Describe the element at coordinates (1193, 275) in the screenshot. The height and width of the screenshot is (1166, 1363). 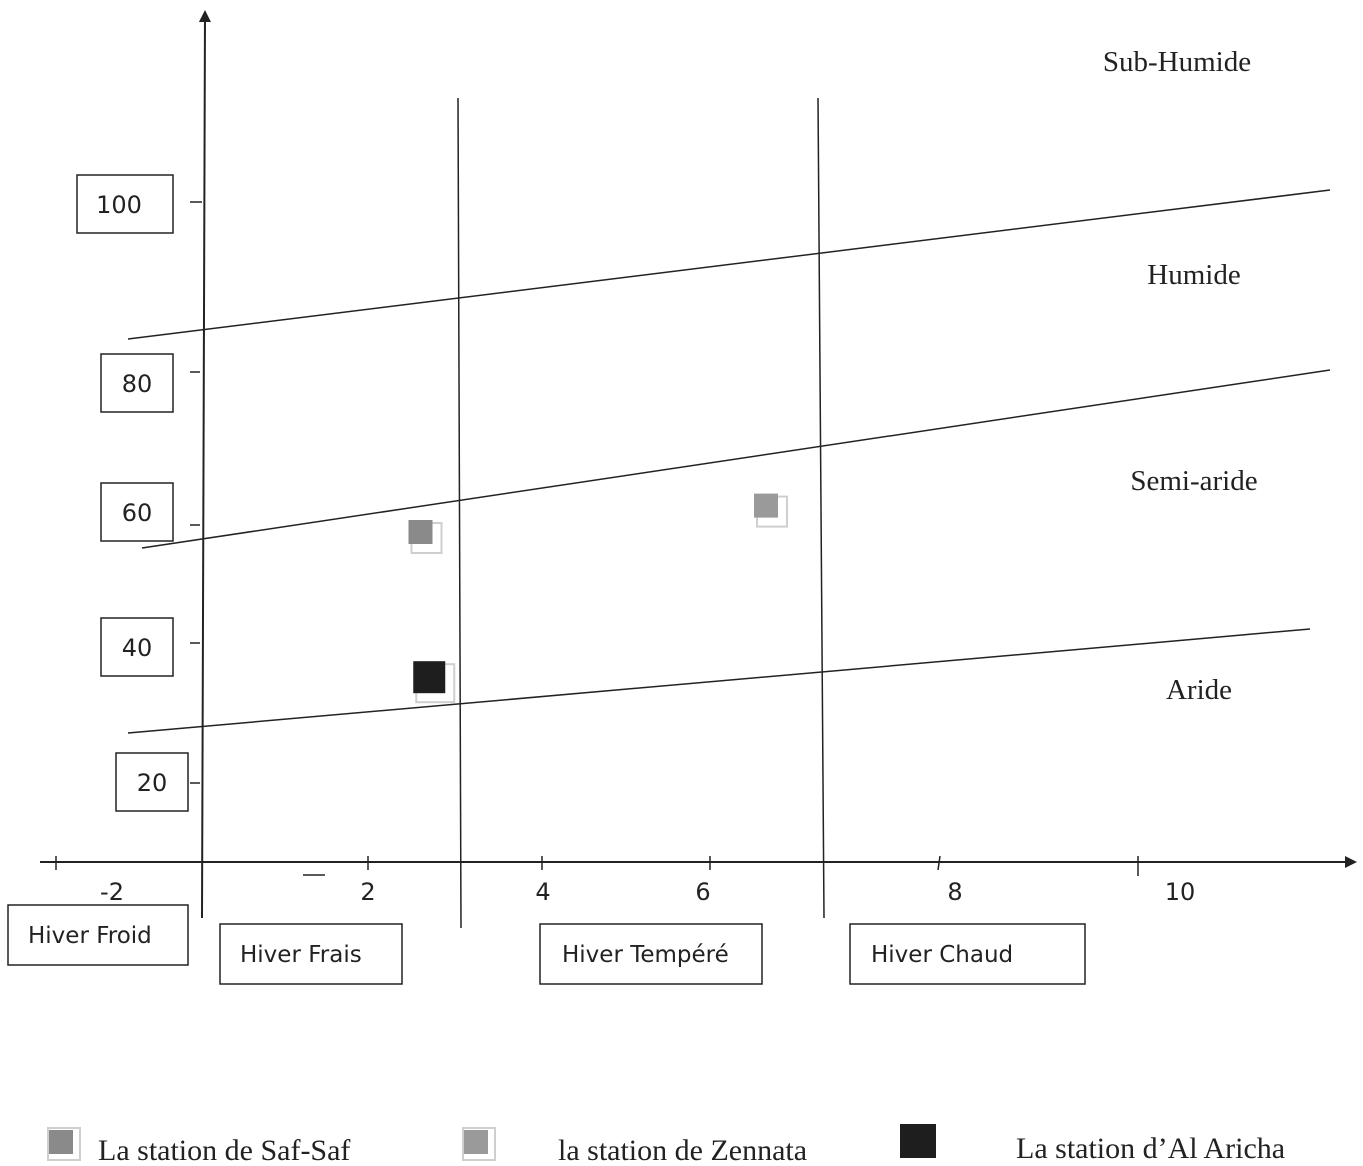
I see `zone-label: Humide` at that location.